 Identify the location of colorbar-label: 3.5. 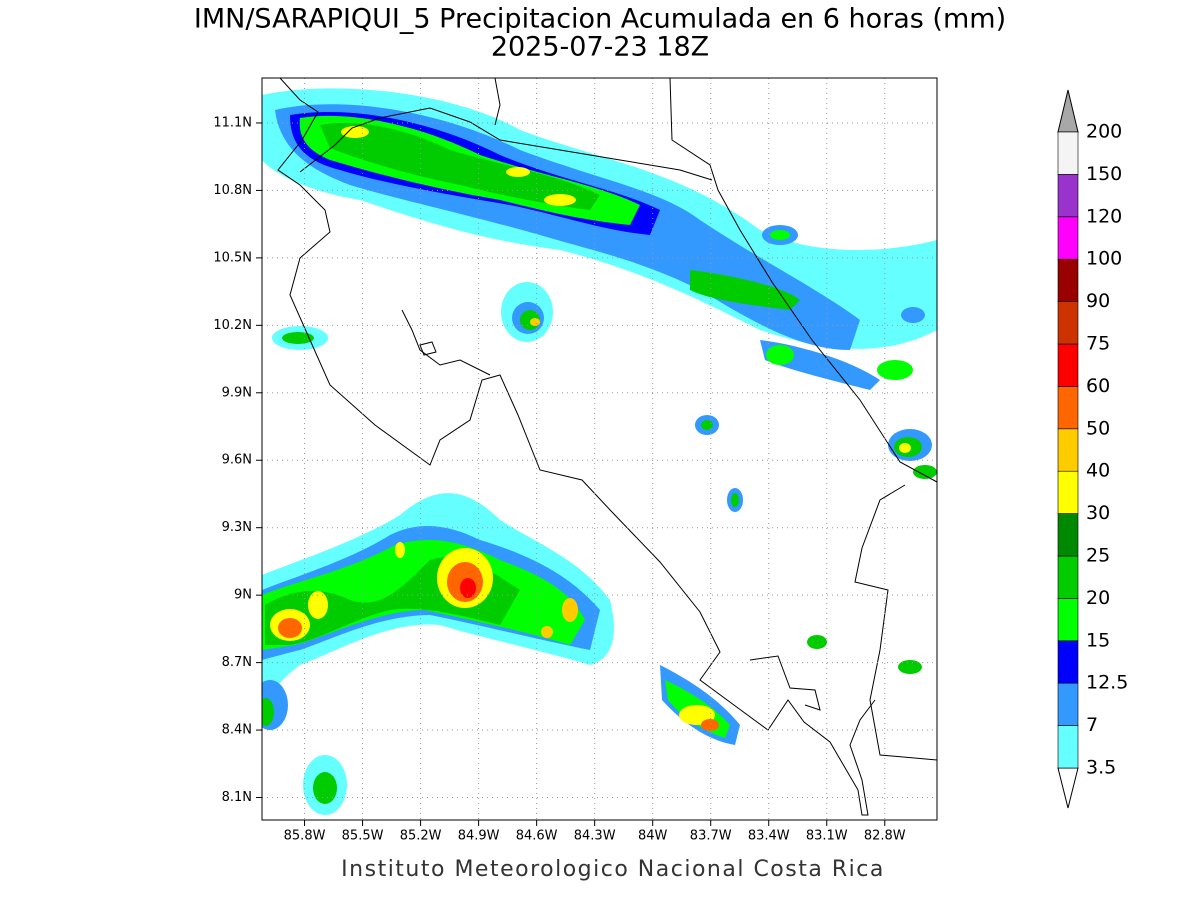
(1101, 768).